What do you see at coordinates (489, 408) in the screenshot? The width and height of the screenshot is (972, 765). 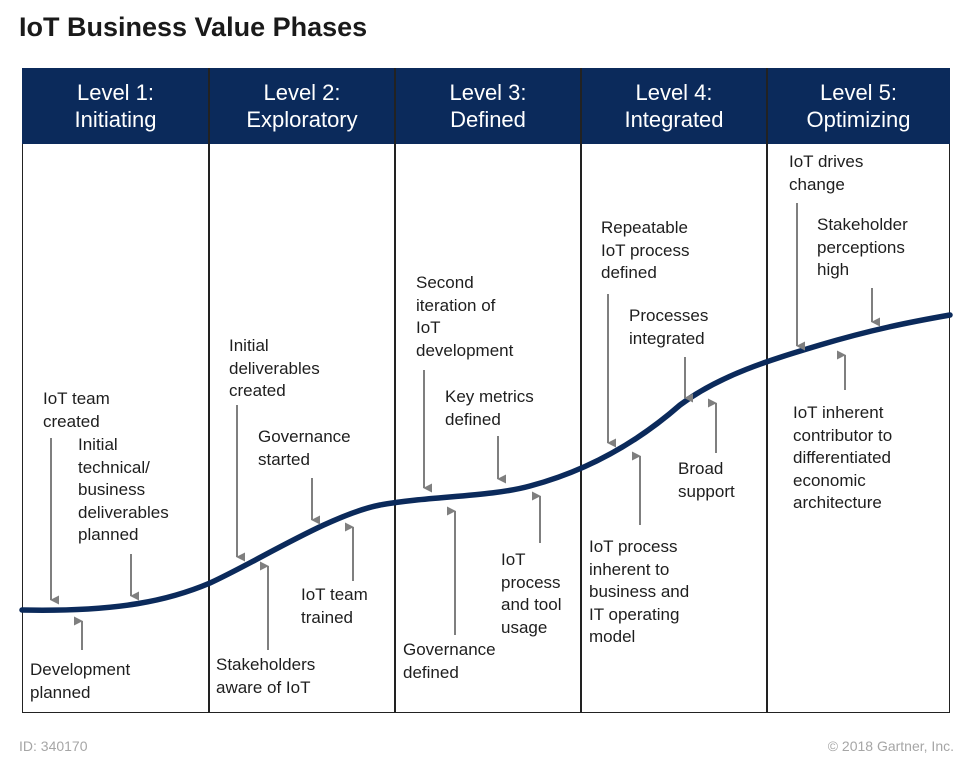 I see `label-key-metrics-defined: Key metrics defined` at bounding box center [489, 408].